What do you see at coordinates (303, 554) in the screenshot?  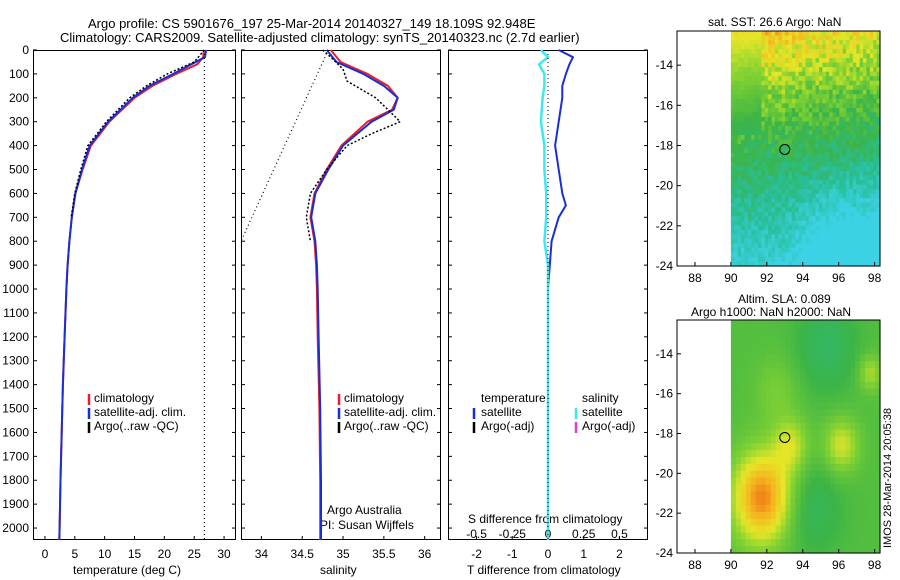 I see `sal-x-tick-label: 34.5` at bounding box center [303, 554].